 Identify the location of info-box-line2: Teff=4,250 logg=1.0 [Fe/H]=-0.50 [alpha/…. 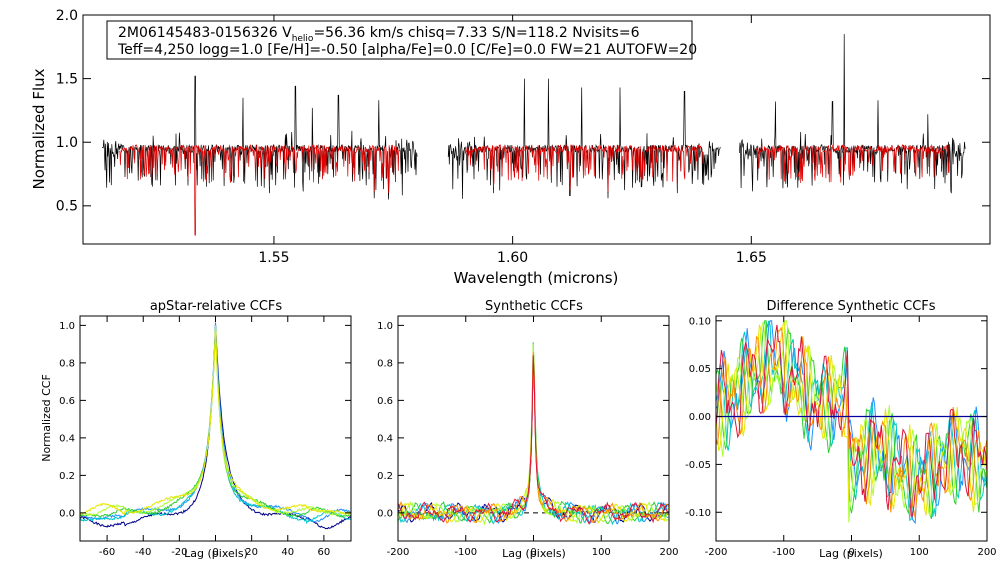
(407, 50).